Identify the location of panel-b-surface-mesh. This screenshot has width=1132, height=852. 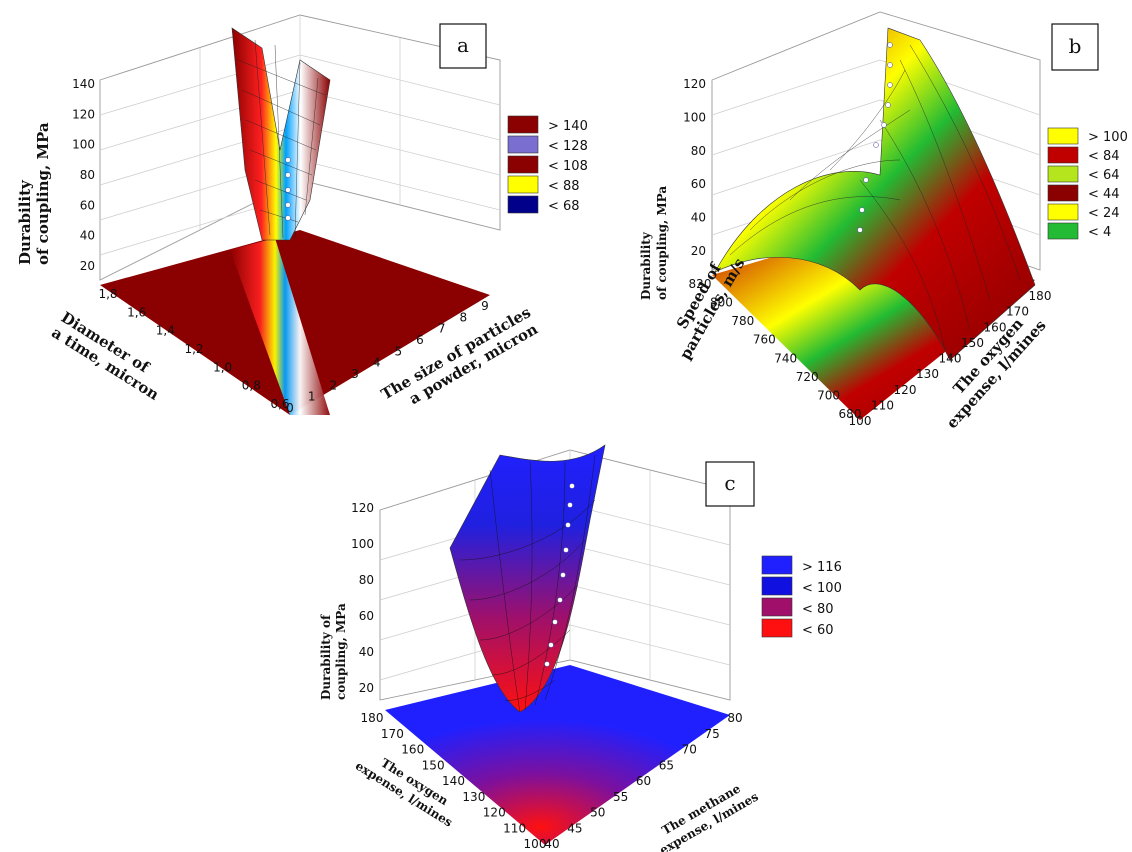
(875, 197).